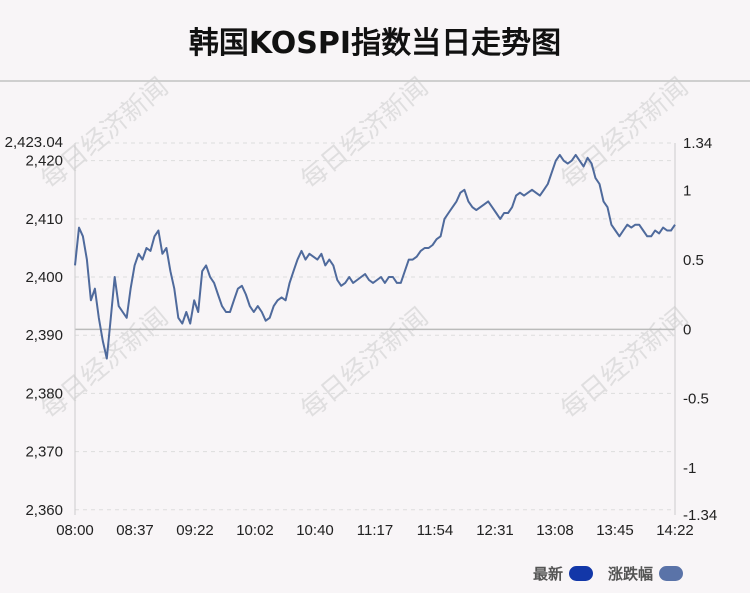  Describe the element at coordinates (495, 530) in the screenshot. I see `x-tick-label: 12:31` at that location.